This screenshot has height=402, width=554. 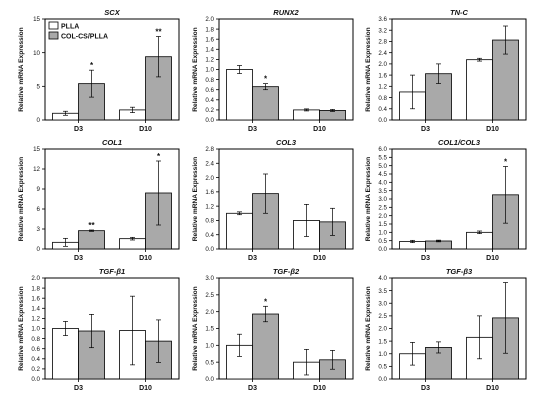 I want to click on y-tick-label: 3.2, so click(x=382, y=30).